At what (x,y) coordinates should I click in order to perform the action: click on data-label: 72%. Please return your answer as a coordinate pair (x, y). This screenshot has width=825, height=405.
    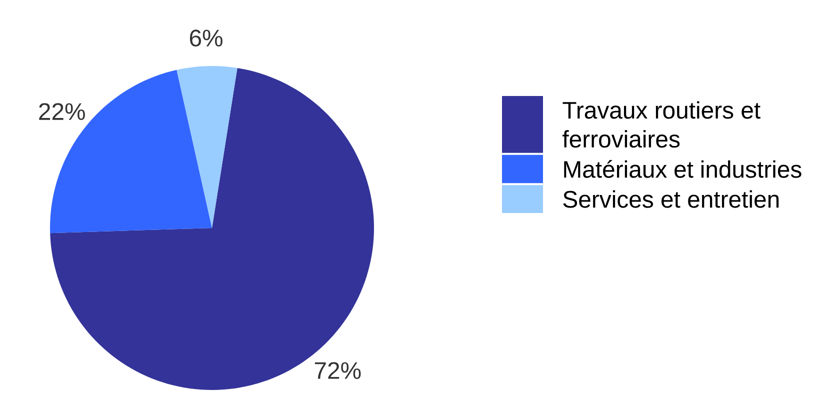
    Looking at the image, I should click on (337, 370).